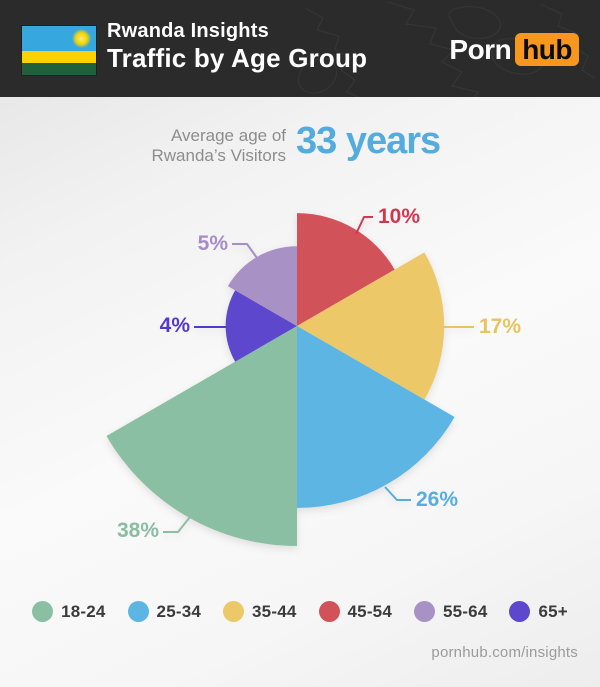 The width and height of the screenshot is (600, 687). What do you see at coordinates (274, 611) in the screenshot?
I see `legend-label: 35-44` at bounding box center [274, 611].